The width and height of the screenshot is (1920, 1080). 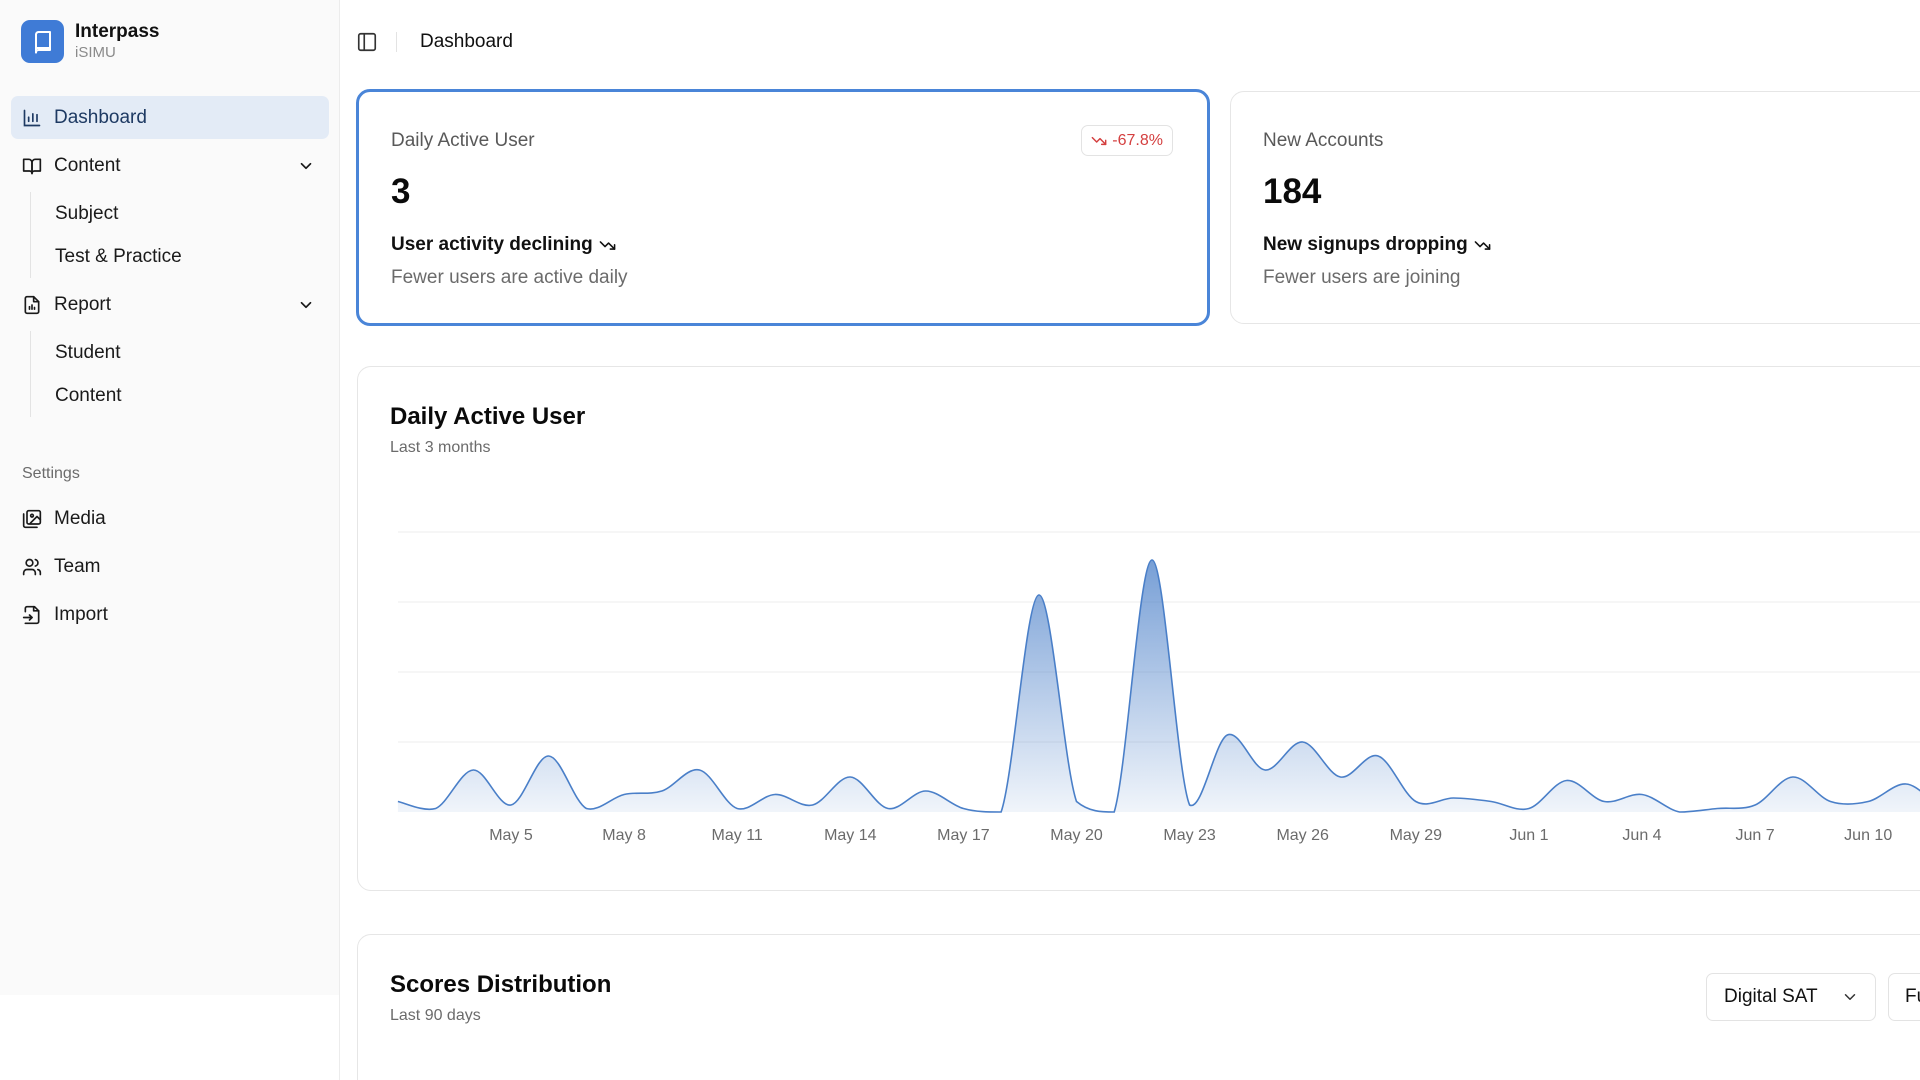 What do you see at coordinates (1137, 140) in the screenshot?
I see `change-value: -67.8%` at bounding box center [1137, 140].